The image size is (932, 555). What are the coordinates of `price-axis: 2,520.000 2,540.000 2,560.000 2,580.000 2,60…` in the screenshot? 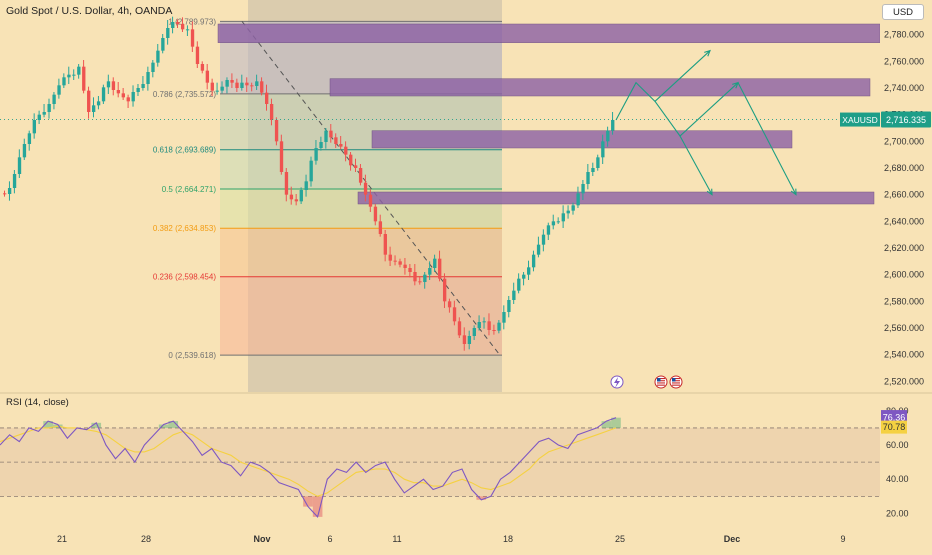 It's located at (906, 196).